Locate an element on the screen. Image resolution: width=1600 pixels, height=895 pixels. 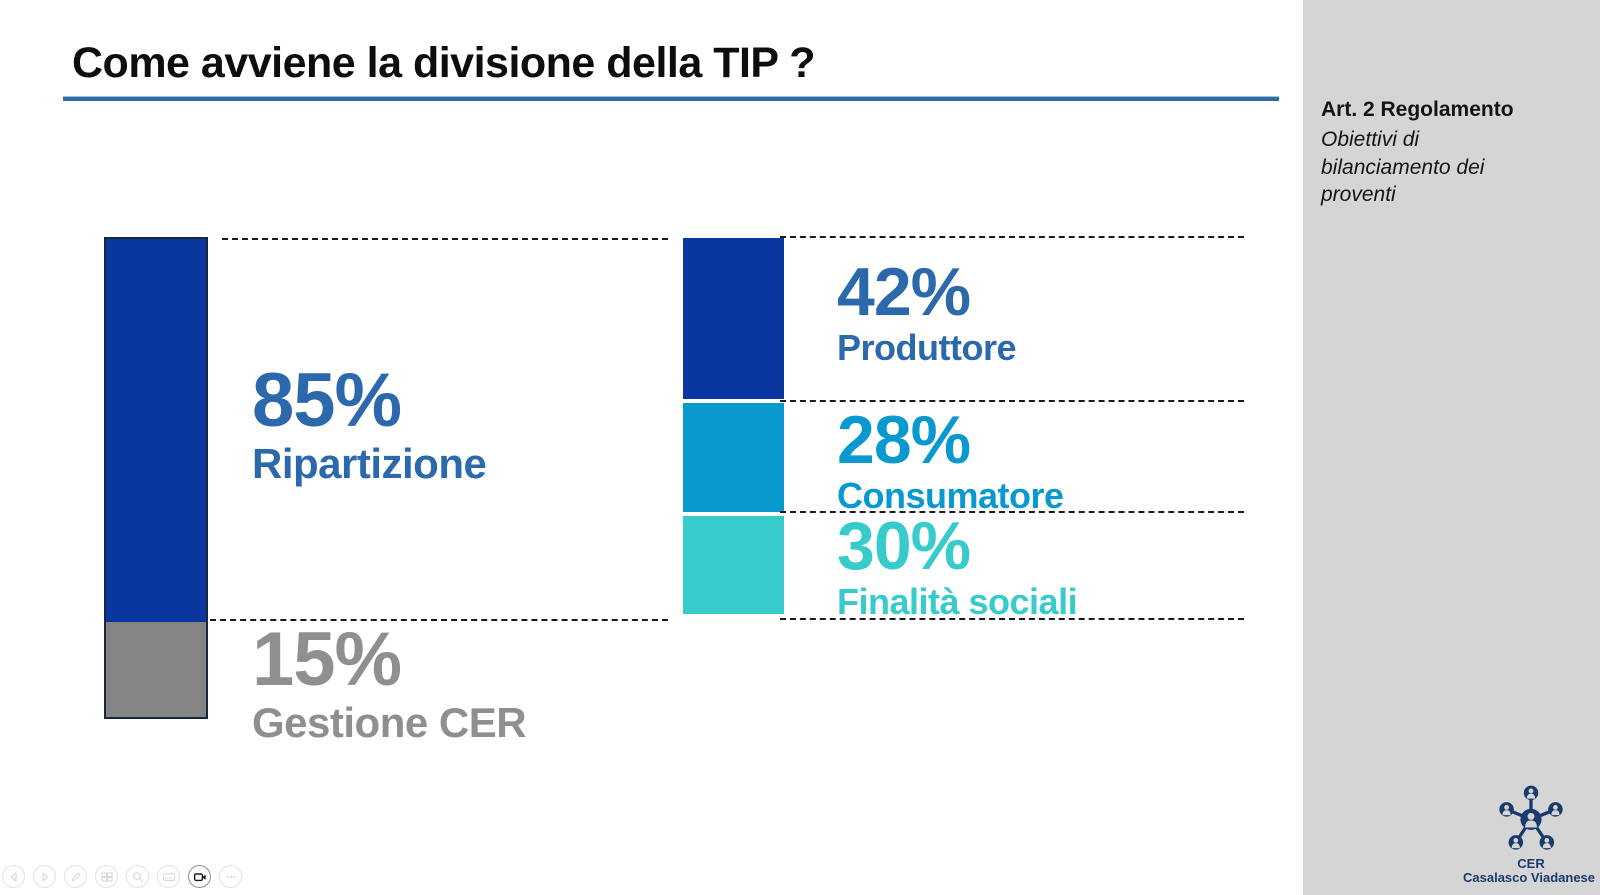
camera-button is located at coordinates (199, 876).